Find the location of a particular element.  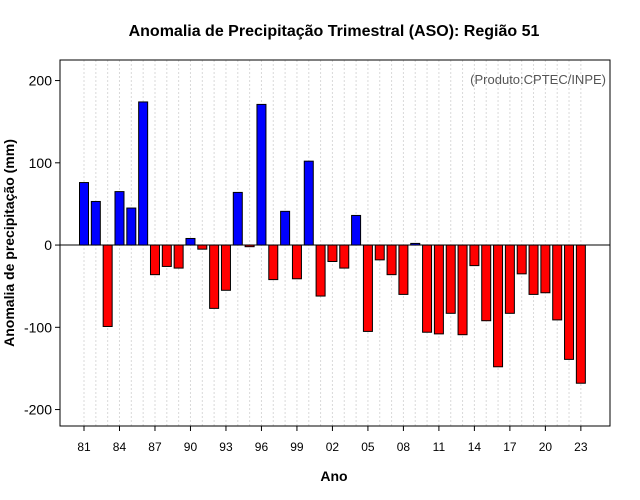

y-axis-title: Anomalia de precipitação (mm) is located at coordinates (9, 243).